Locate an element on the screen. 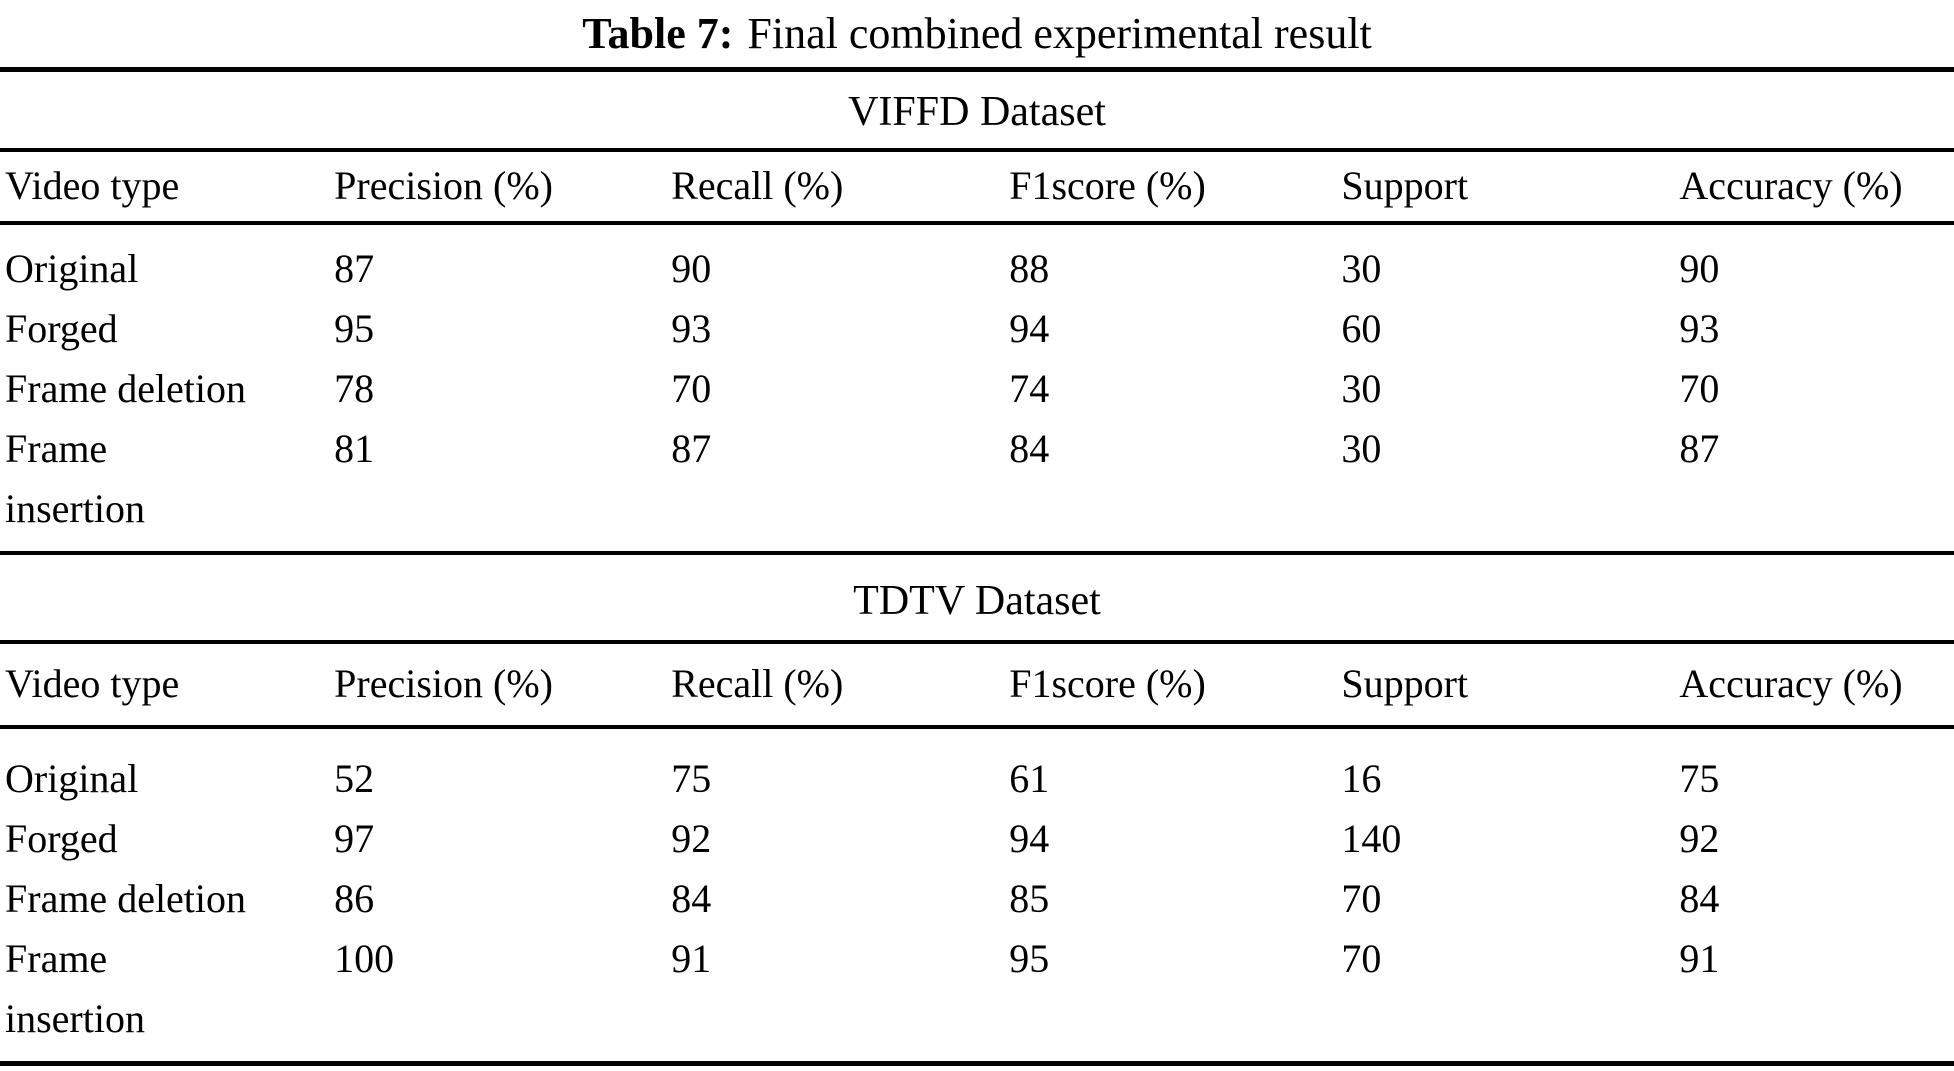  f1score-cell: 84 is located at coordinates (1029, 448).